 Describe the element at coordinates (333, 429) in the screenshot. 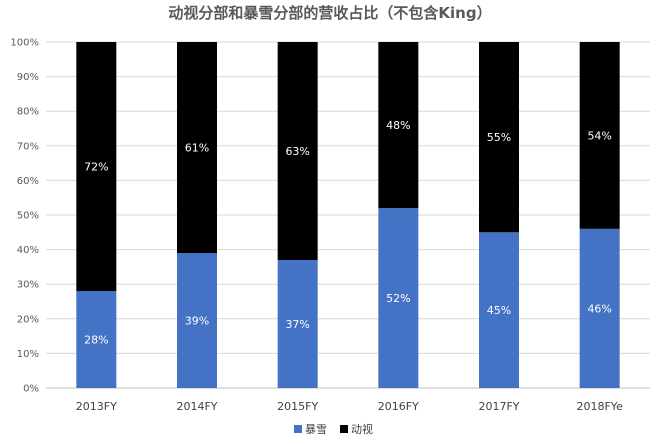

I see `legend: 暴雪 动视` at that location.